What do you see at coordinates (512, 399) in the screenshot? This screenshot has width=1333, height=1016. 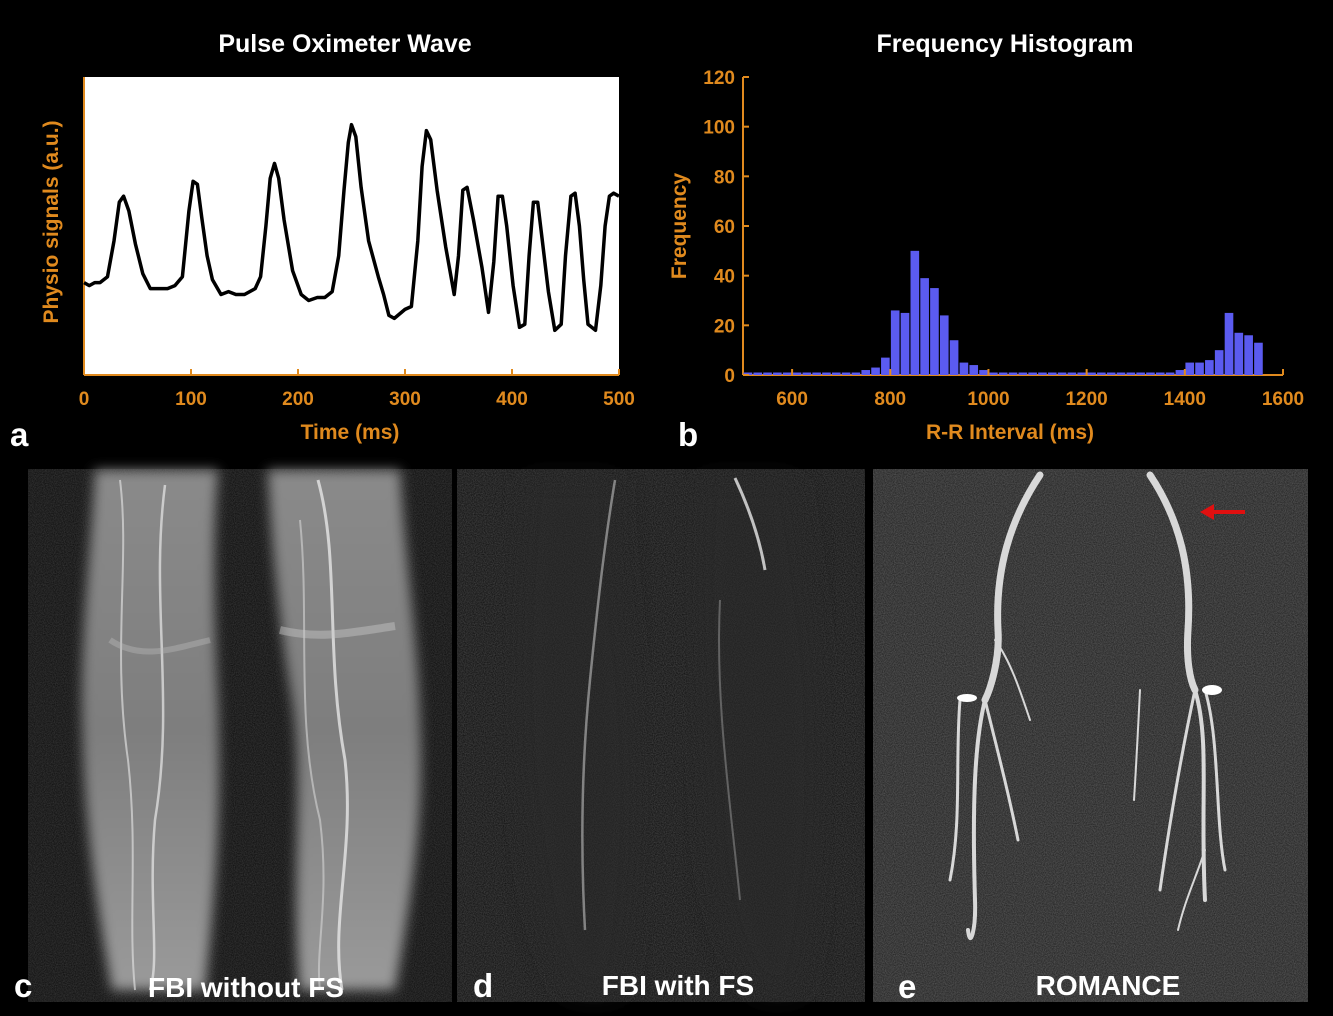 I see `x-tick-label: 400` at bounding box center [512, 399].